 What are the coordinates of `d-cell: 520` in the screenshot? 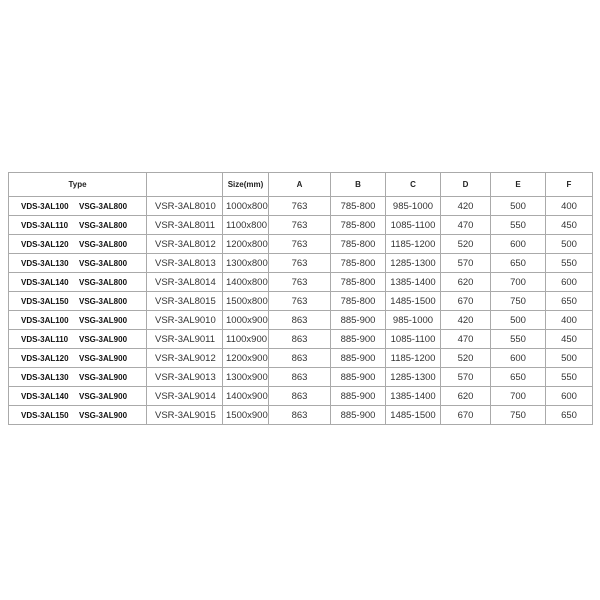 It's located at (465, 244).